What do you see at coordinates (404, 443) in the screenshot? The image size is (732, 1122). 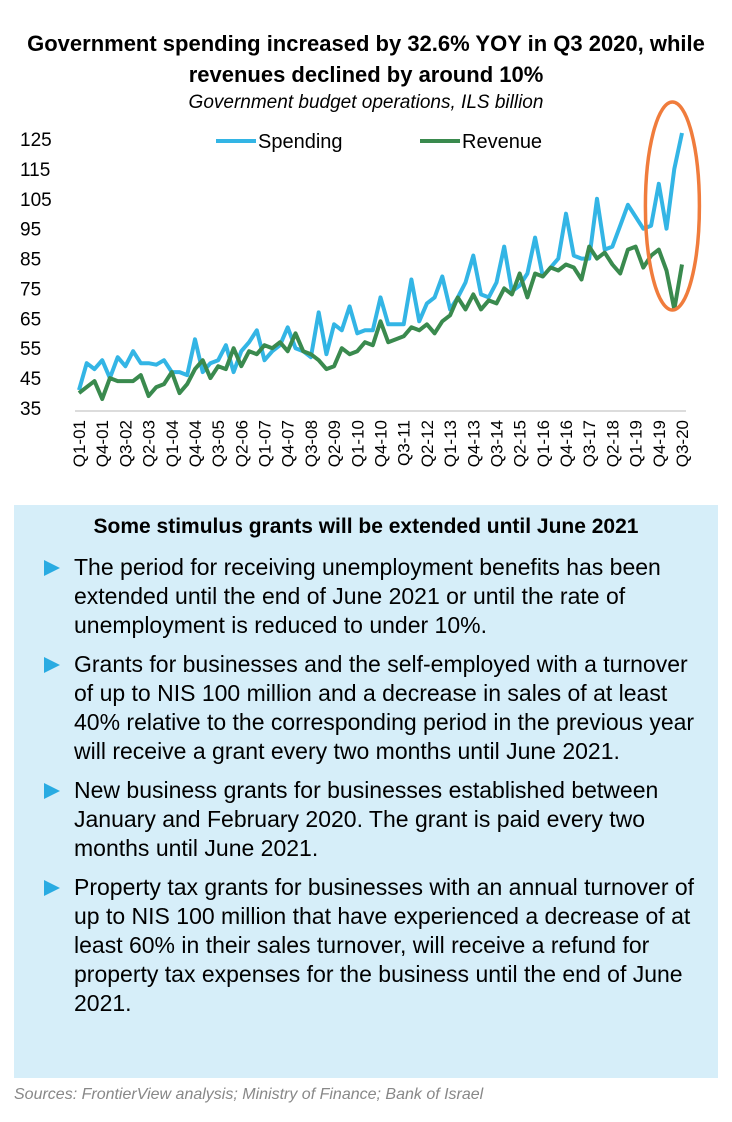 I see `x-tick-label: Q3-11` at bounding box center [404, 443].